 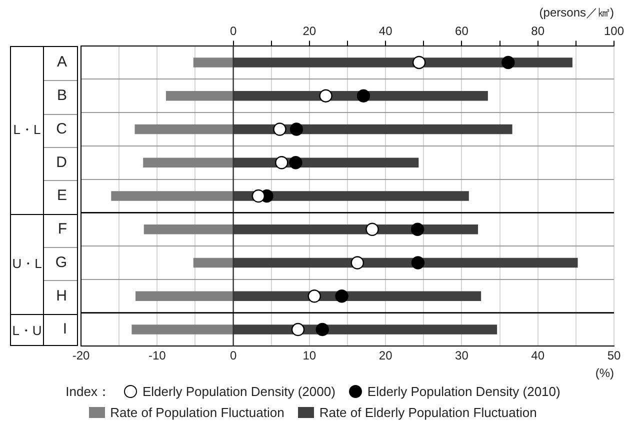 What do you see at coordinates (88, 391) in the screenshot?
I see `legend-title: Index：` at bounding box center [88, 391].